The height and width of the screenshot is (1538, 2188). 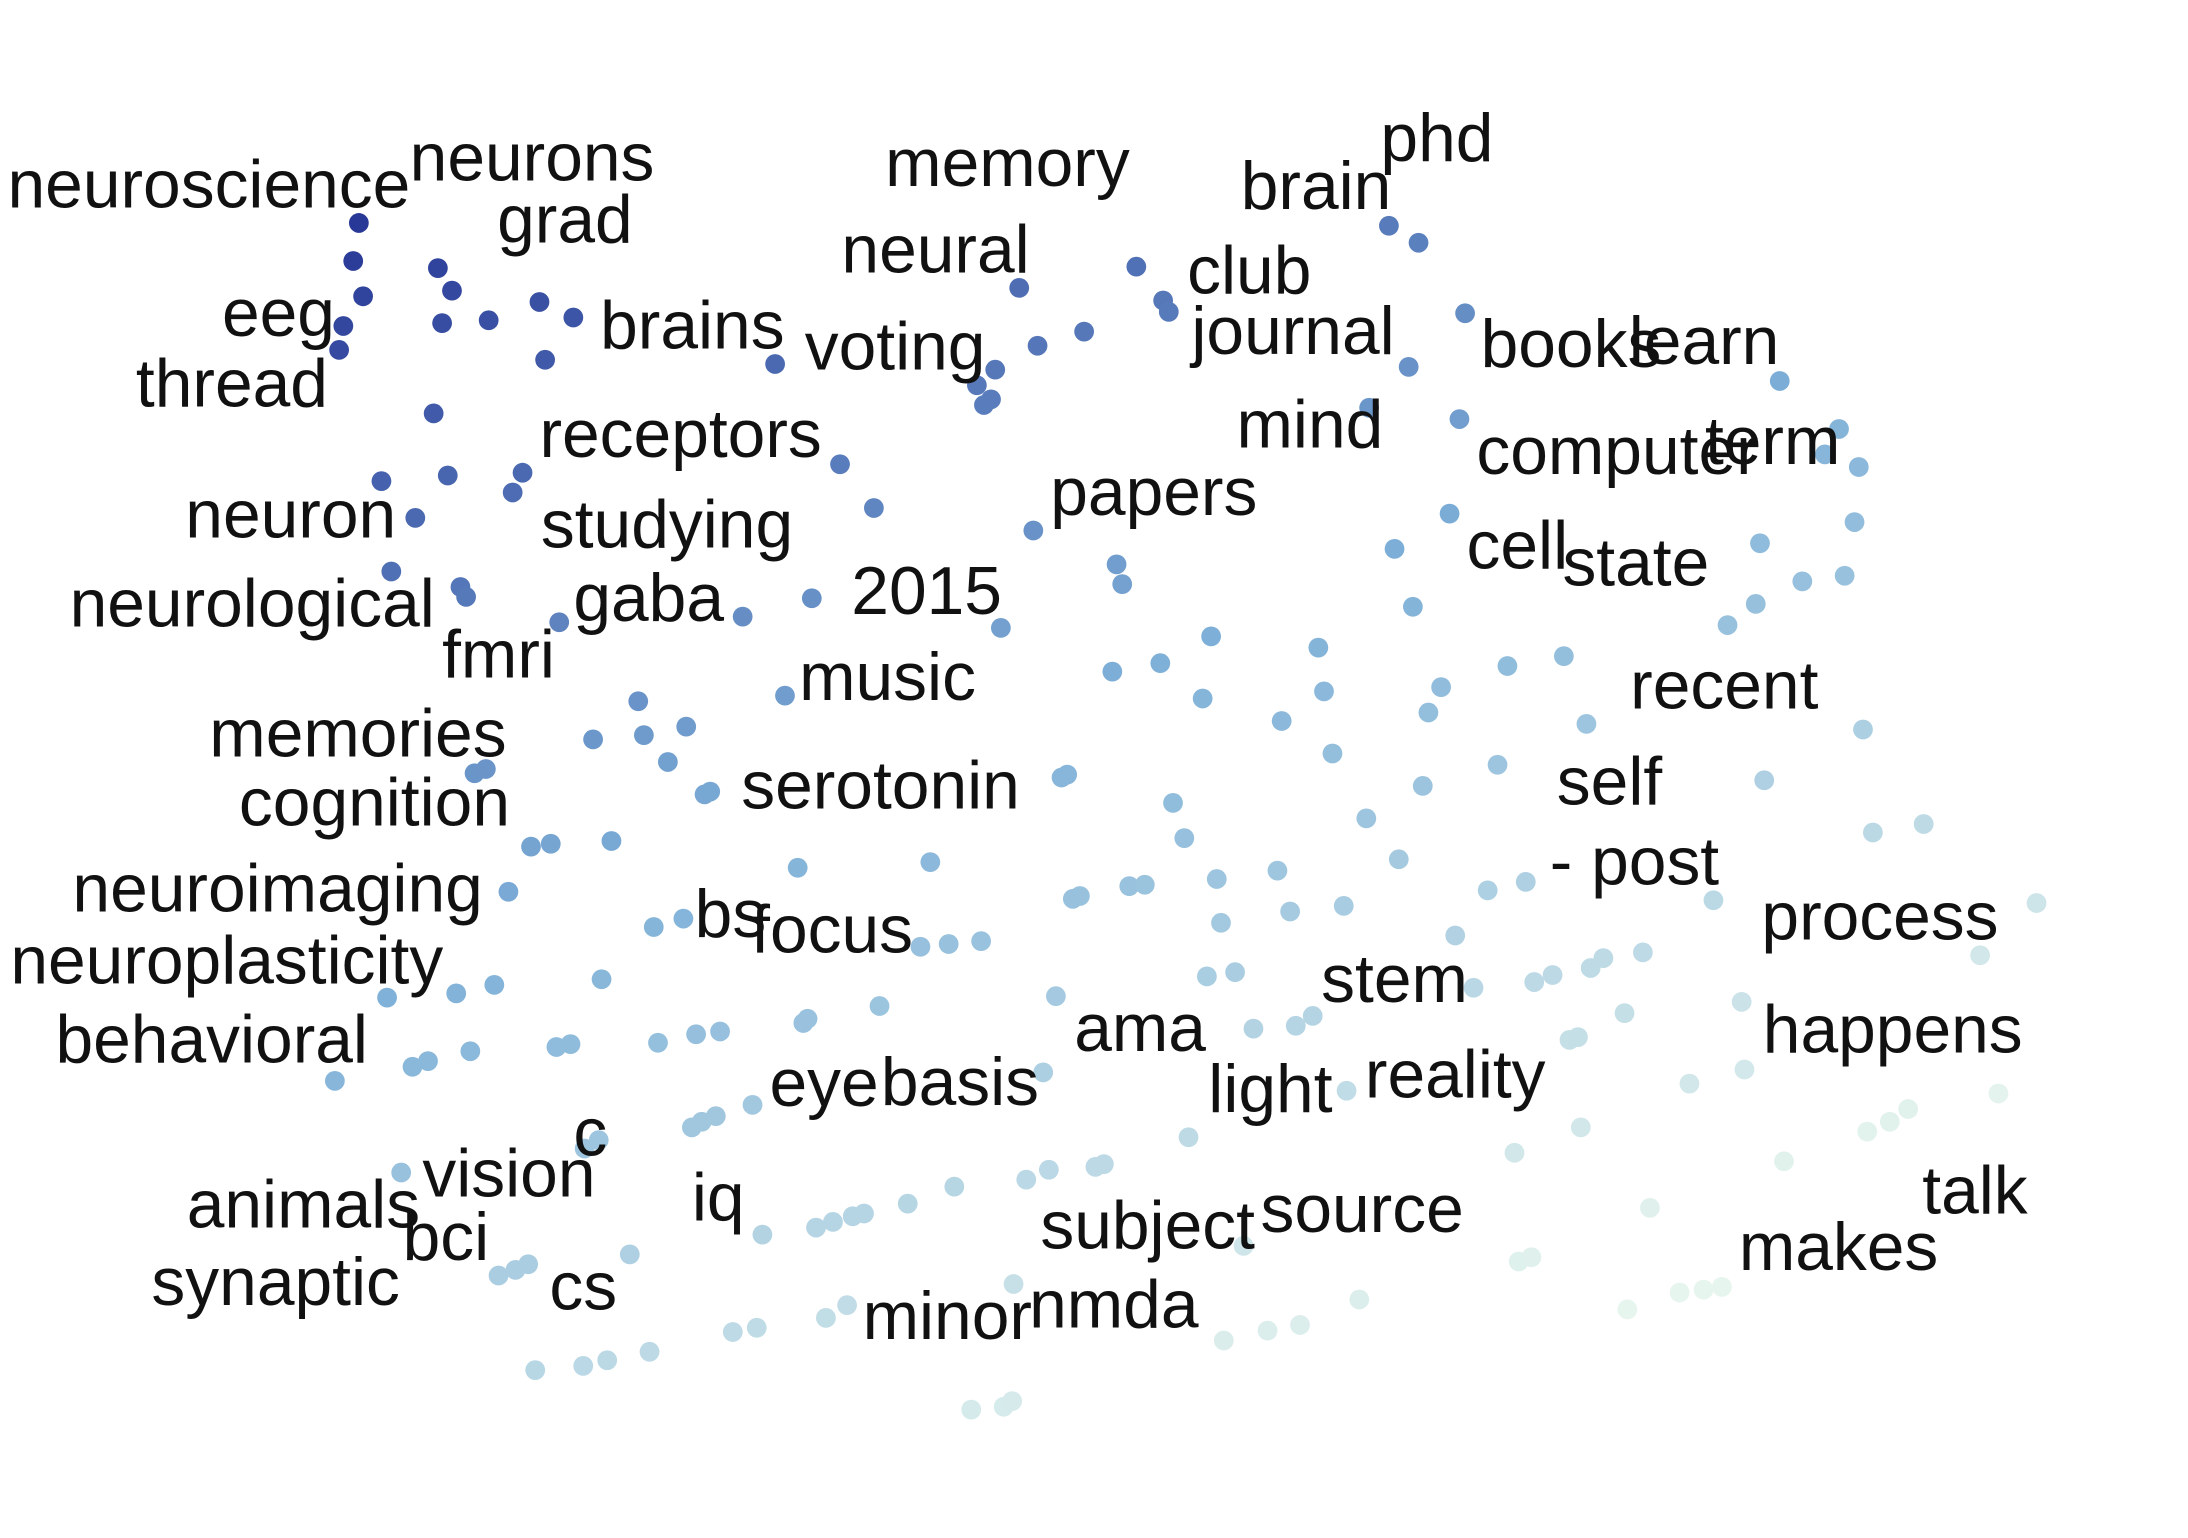 What do you see at coordinates (680, 434) in the screenshot?
I see `word-label: receptors` at bounding box center [680, 434].